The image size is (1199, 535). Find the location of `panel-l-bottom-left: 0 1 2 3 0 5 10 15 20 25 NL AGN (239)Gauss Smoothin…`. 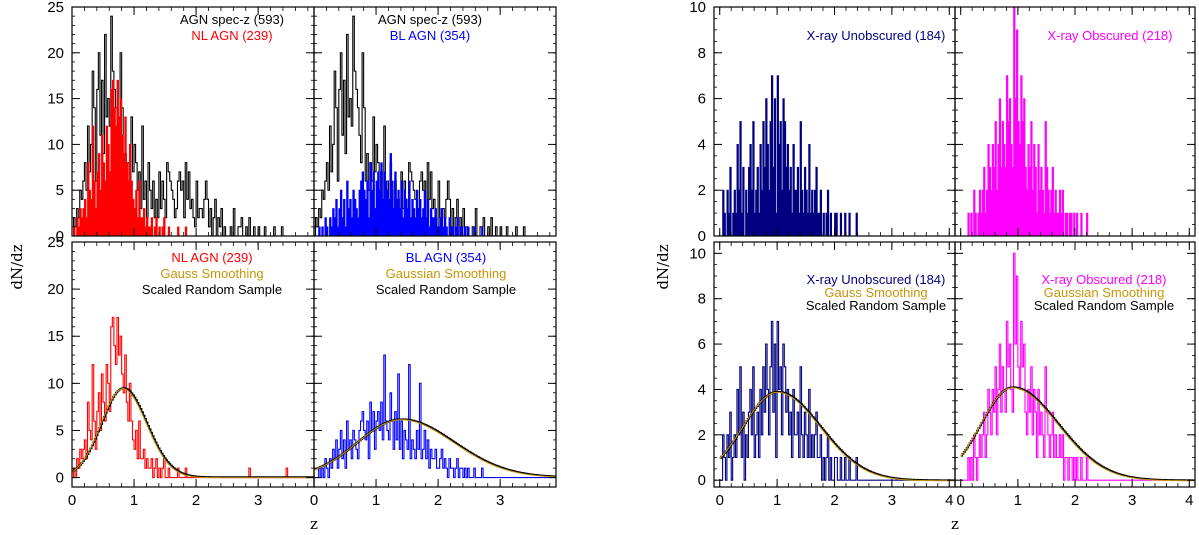

panel-l-bottom-left: 0 1 2 3 0 5 10 15 20 25 NL AGN (239)Gauss Smoothin… is located at coordinates (181, 371).